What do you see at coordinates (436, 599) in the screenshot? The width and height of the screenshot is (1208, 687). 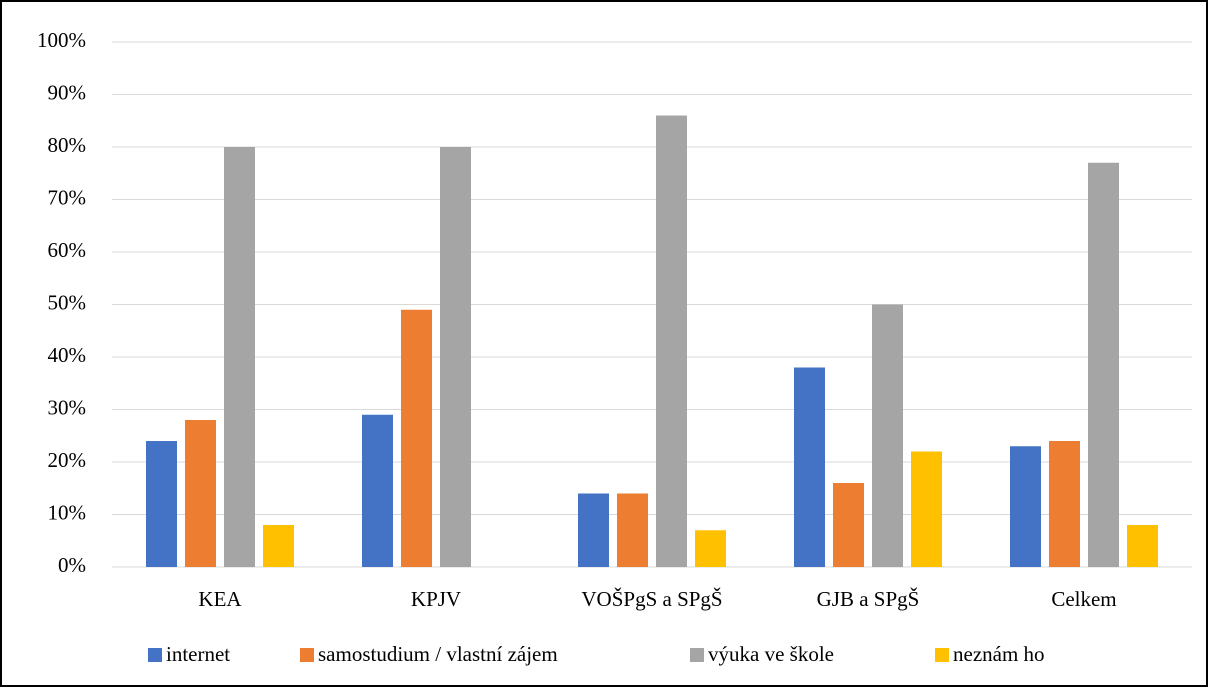 I see `x-tick-label: KPJV` at bounding box center [436, 599].